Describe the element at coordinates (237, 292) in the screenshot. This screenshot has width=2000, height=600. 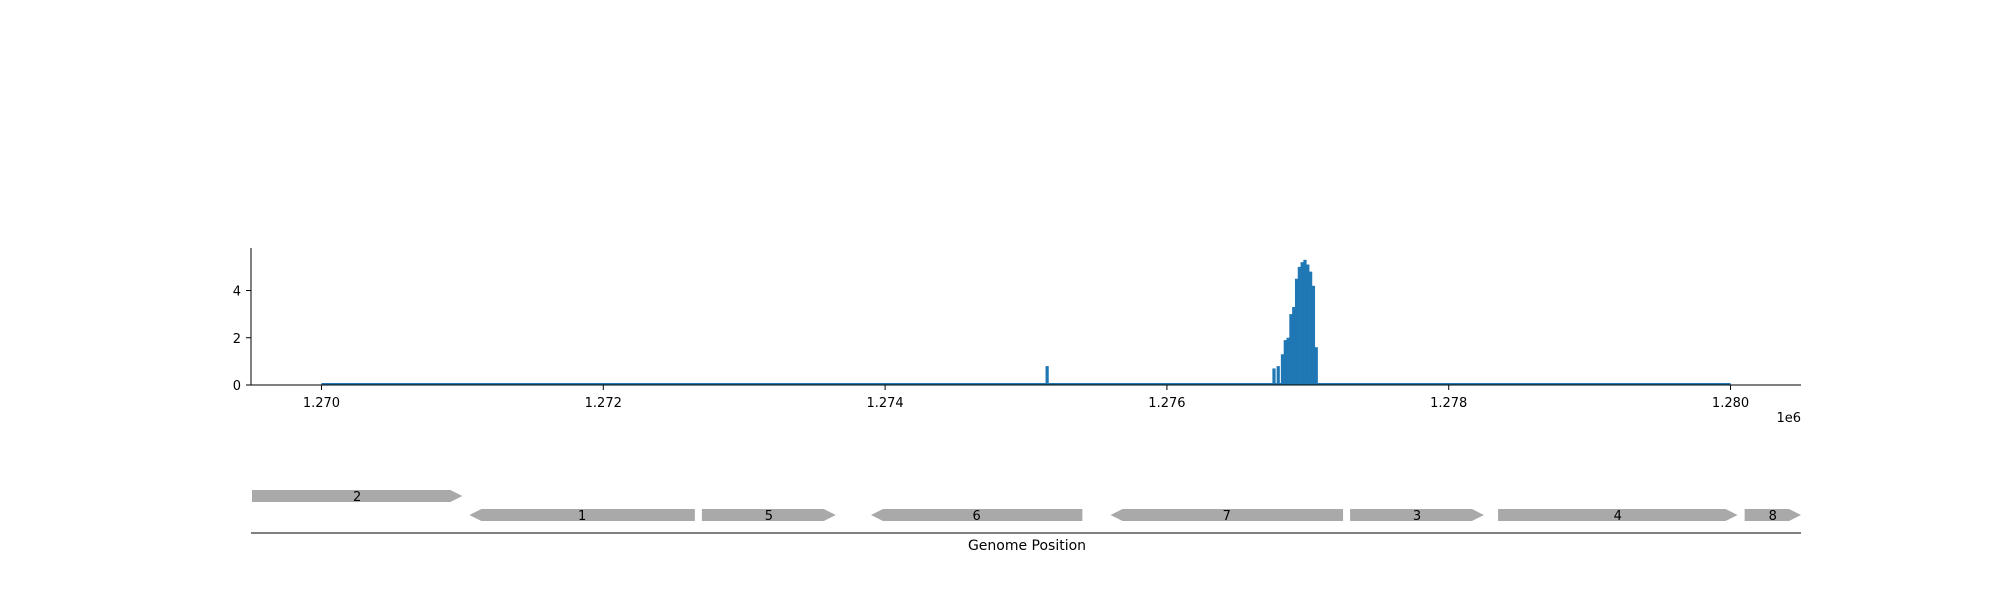
I see `y-tick-label: 4` at that location.